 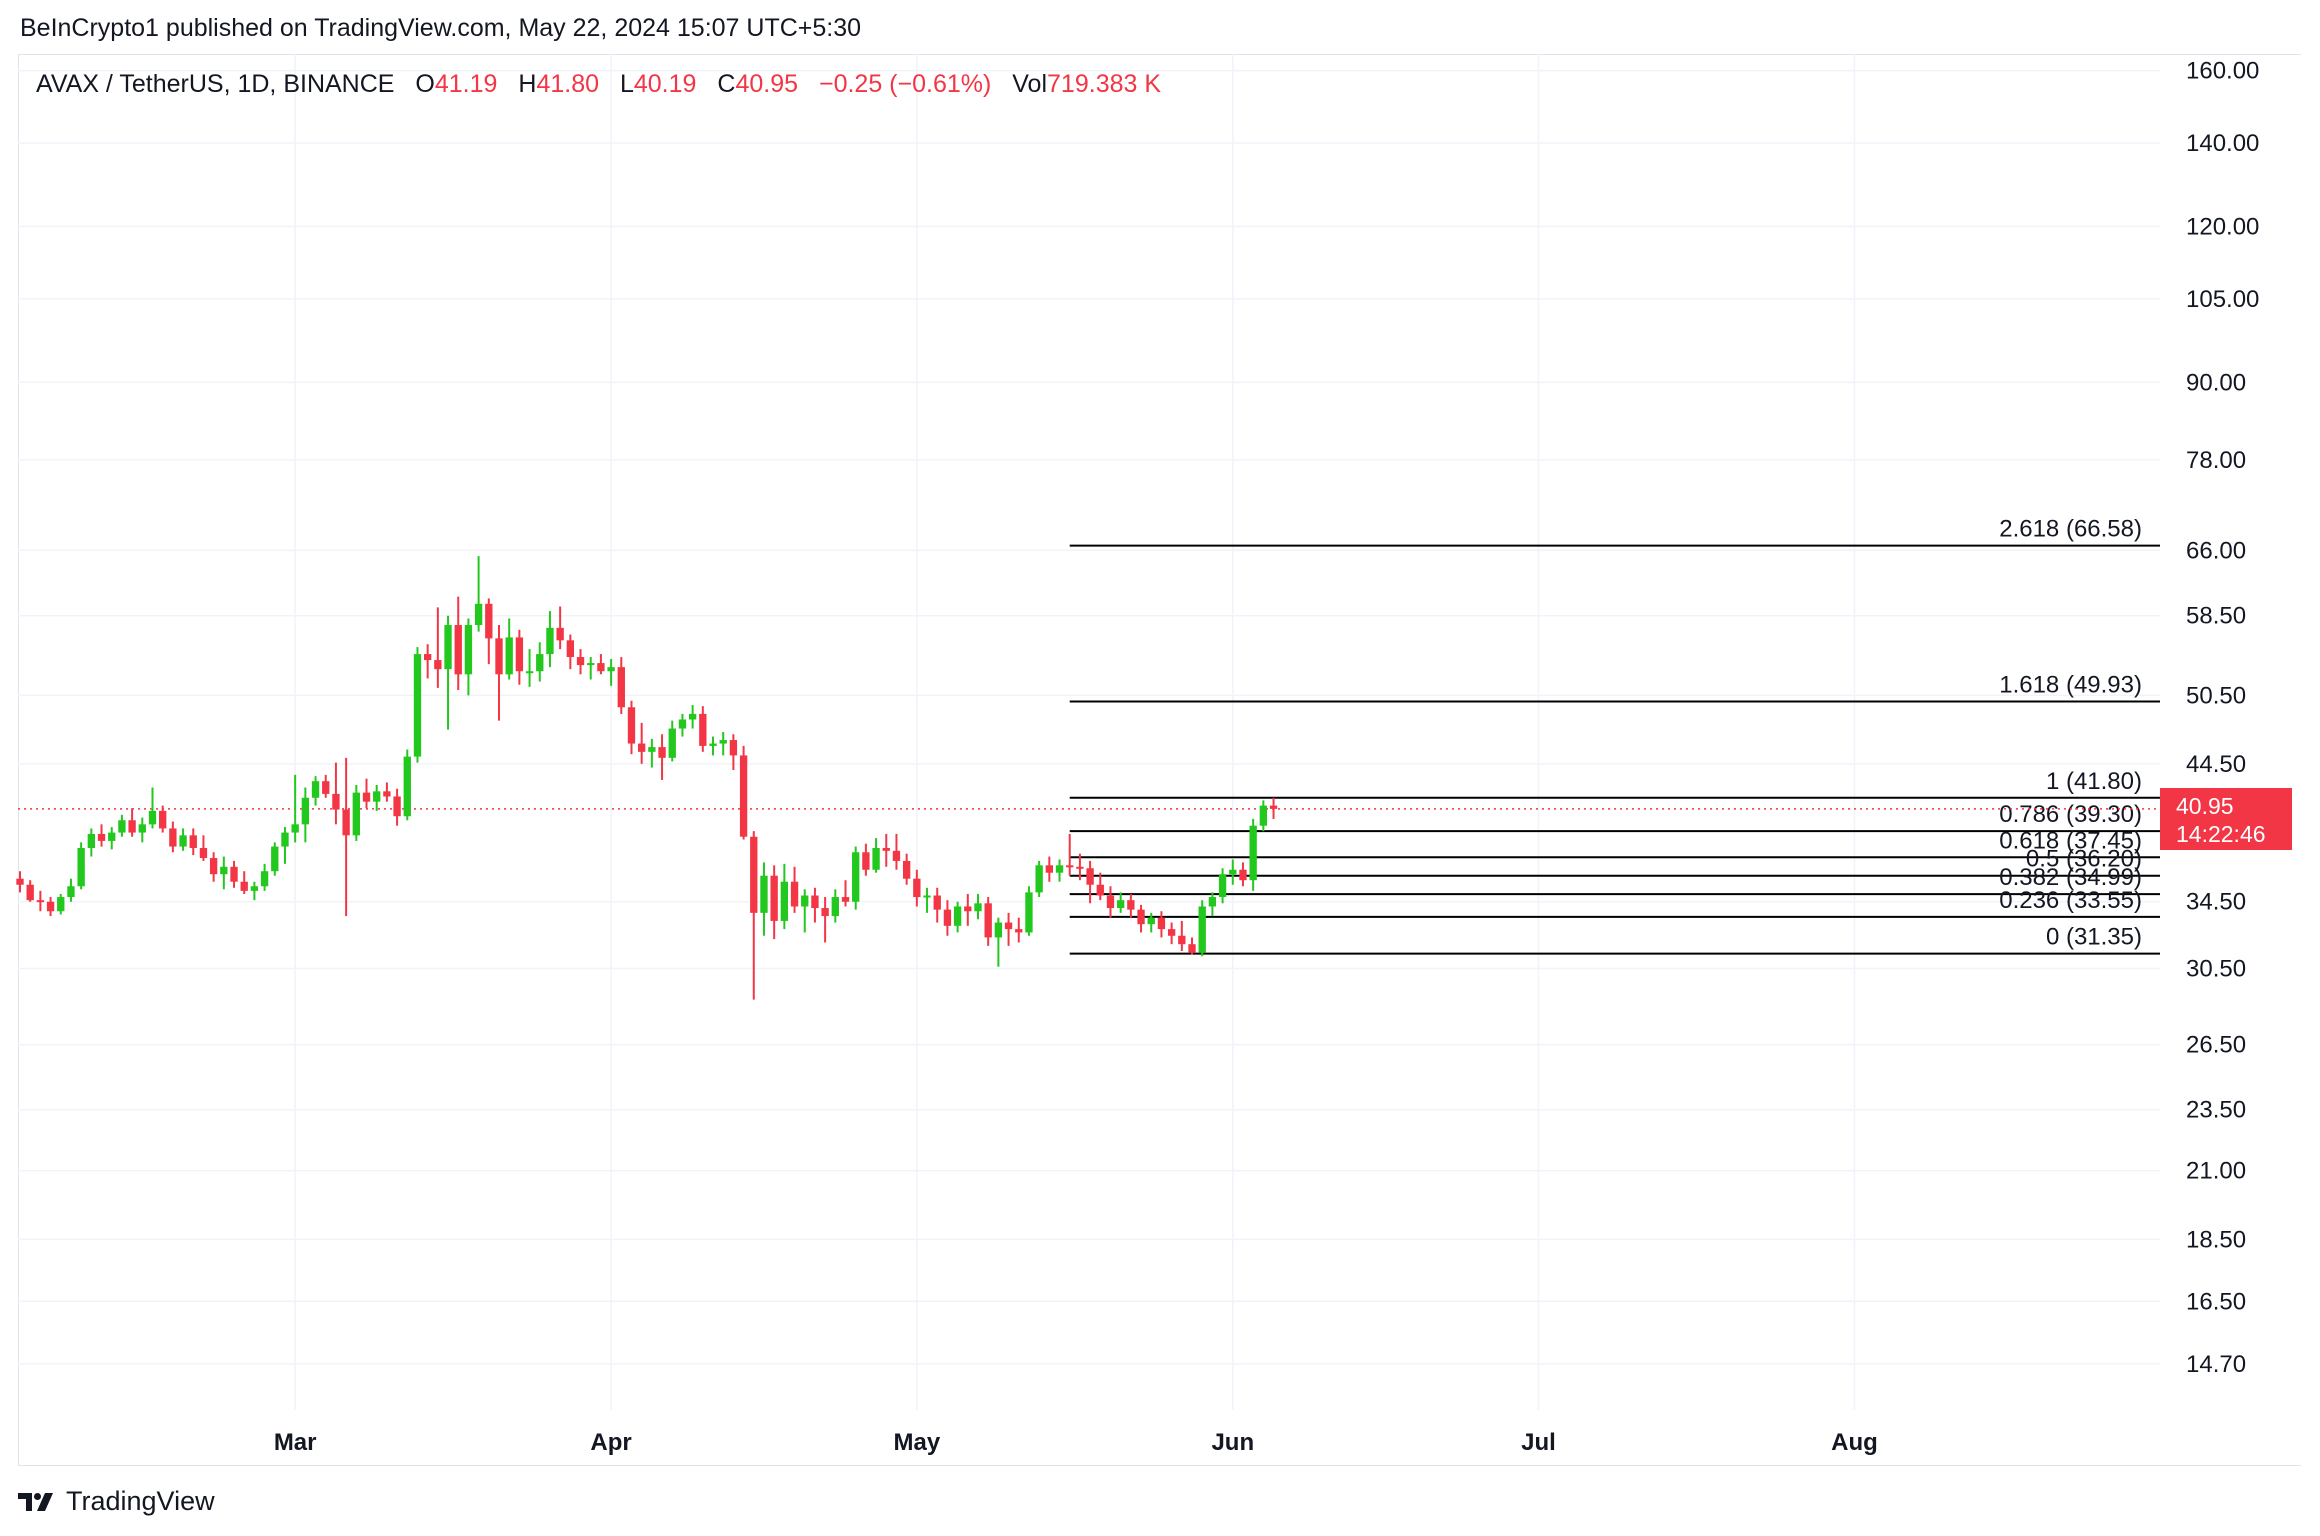 What do you see at coordinates (2216, 550) in the screenshot?
I see `y-tick-label: 66.00` at bounding box center [2216, 550].